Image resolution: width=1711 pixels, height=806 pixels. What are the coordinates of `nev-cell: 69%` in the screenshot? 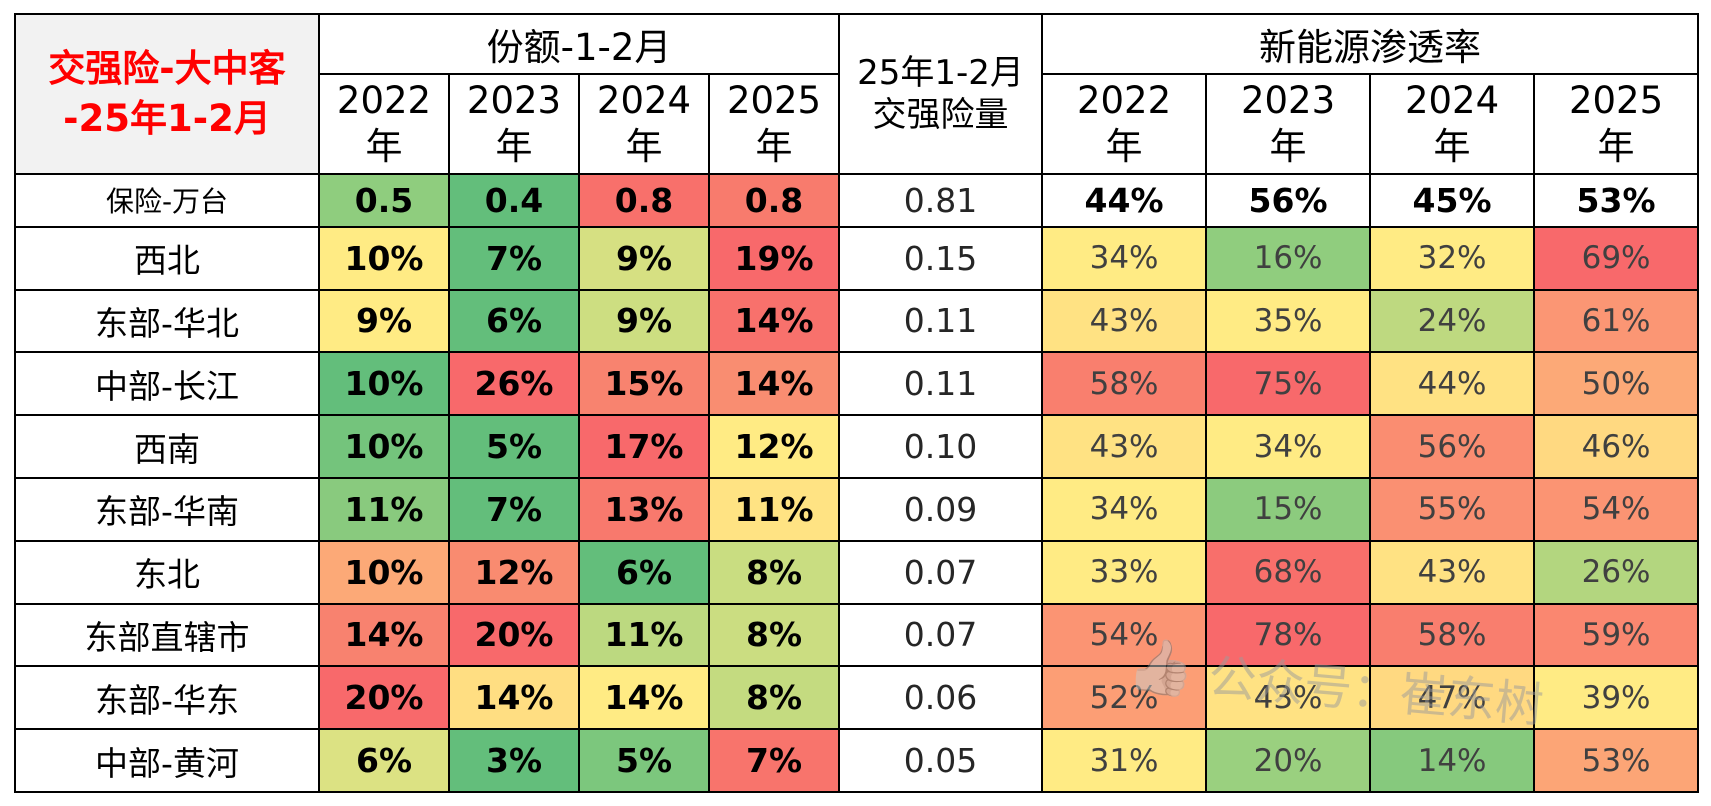 It's located at (1616, 258).